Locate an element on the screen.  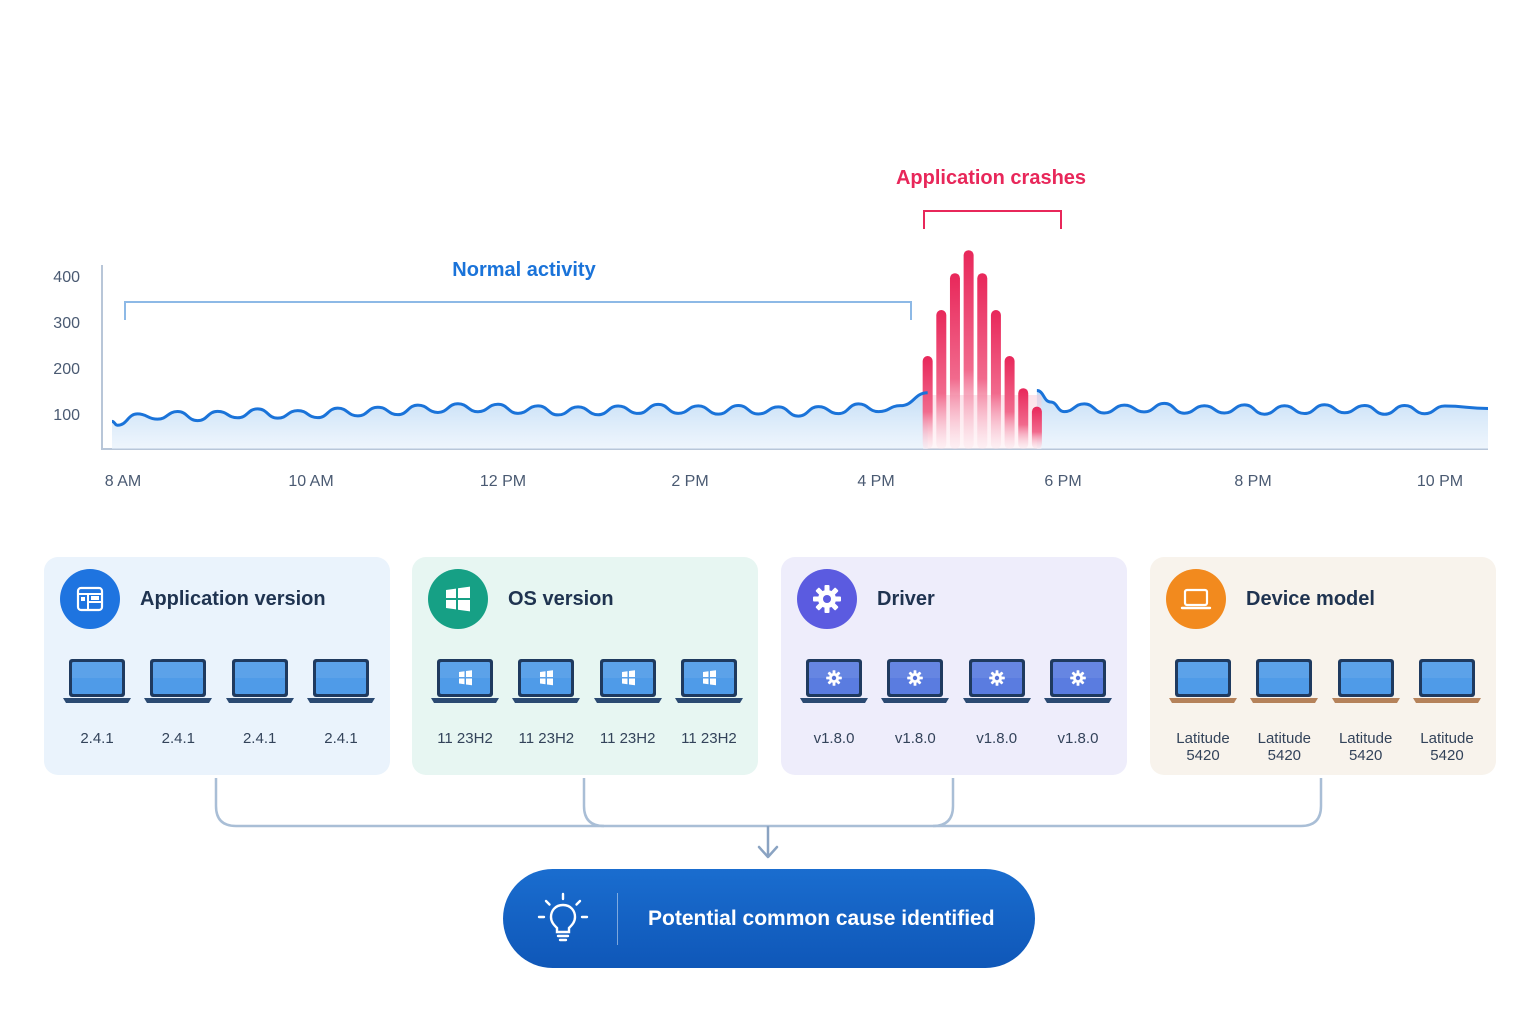
card-header: Device model is located at coordinates (1270, 599).